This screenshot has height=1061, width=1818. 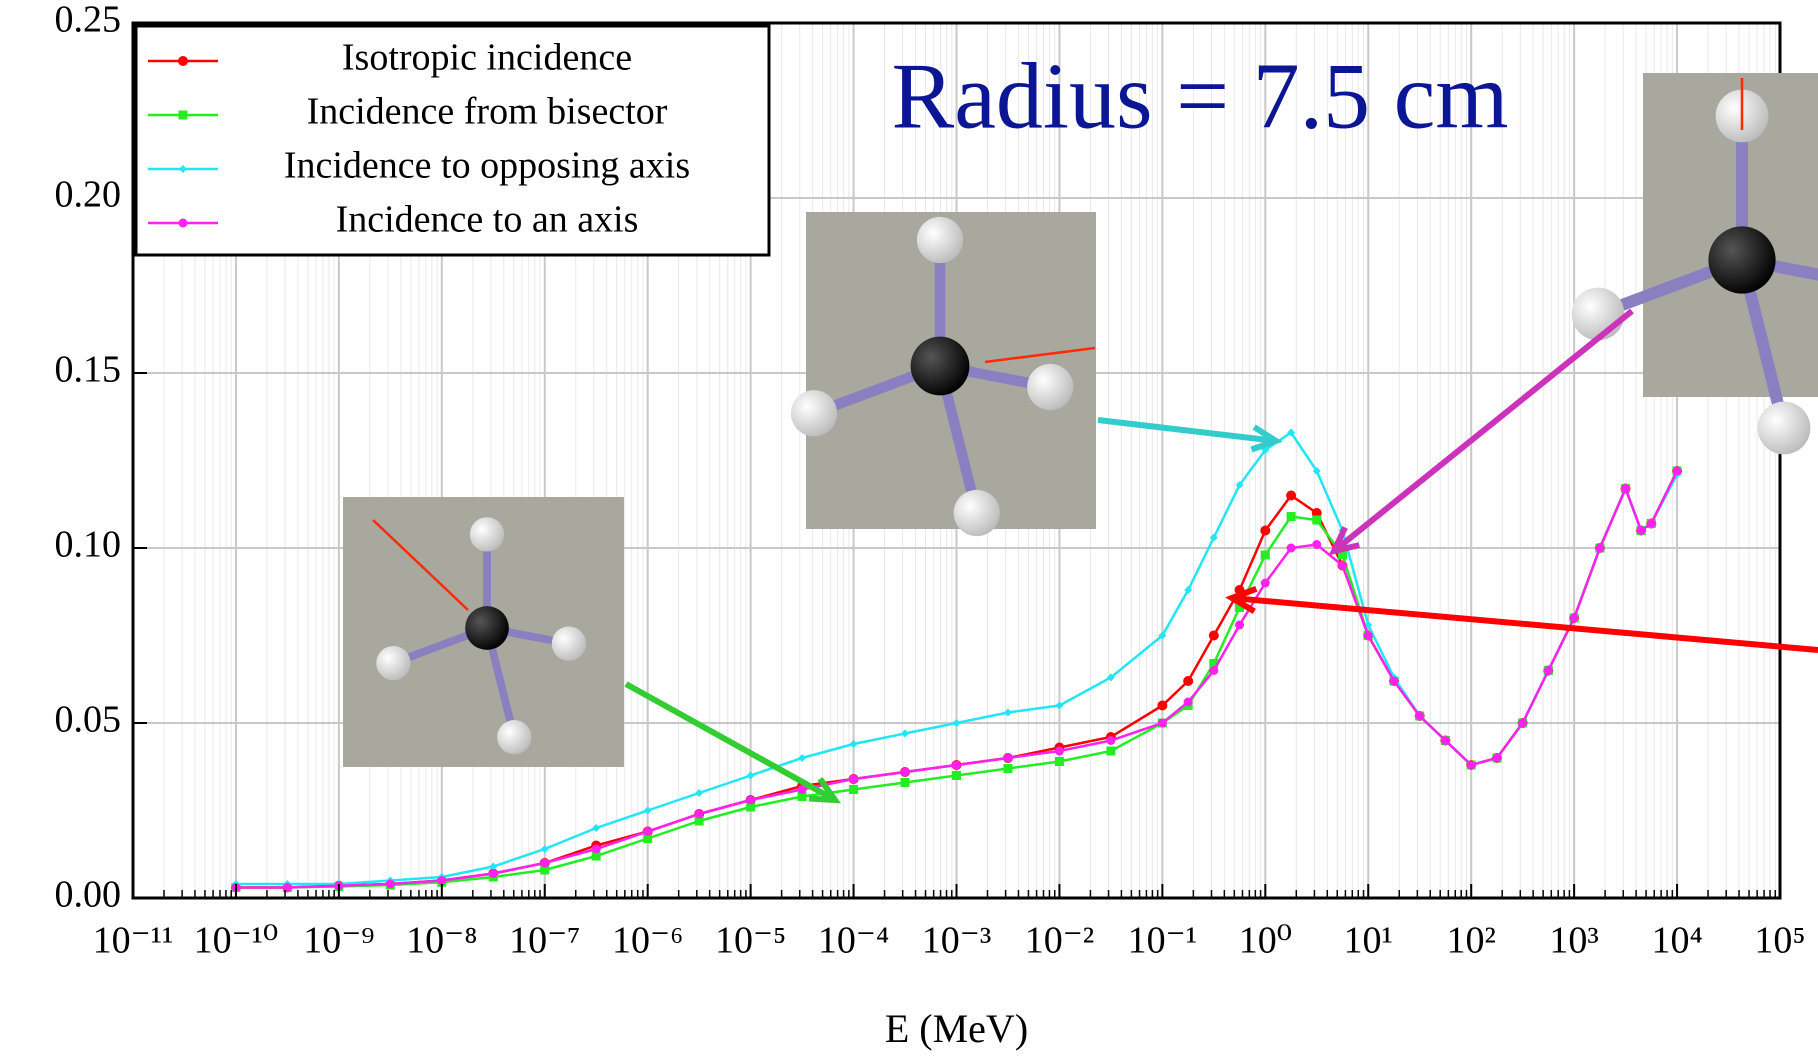 What do you see at coordinates (441, 941) in the screenshot?
I see `x-tick-label: 10⁻⁸` at bounding box center [441, 941].